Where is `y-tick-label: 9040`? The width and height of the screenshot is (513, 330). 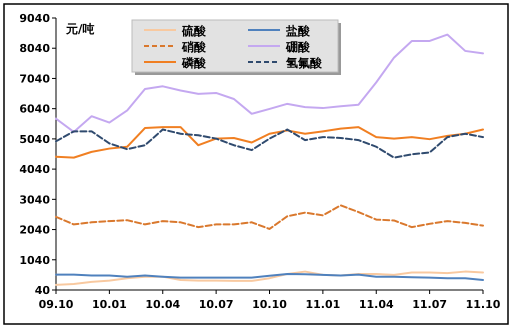
y-tick-label: 9040 is located at coordinates (34, 18).